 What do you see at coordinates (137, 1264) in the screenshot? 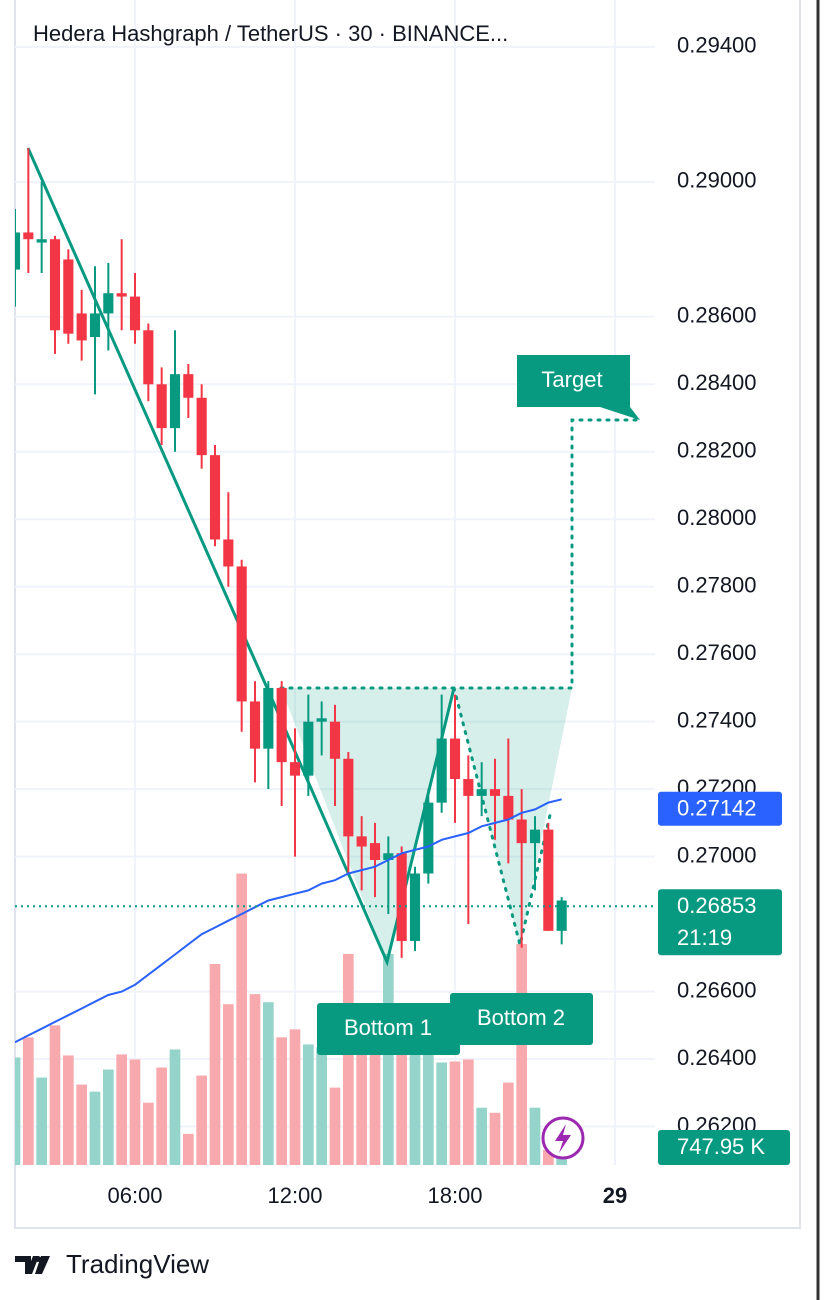
I see `brand-name: TradingView` at bounding box center [137, 1264].